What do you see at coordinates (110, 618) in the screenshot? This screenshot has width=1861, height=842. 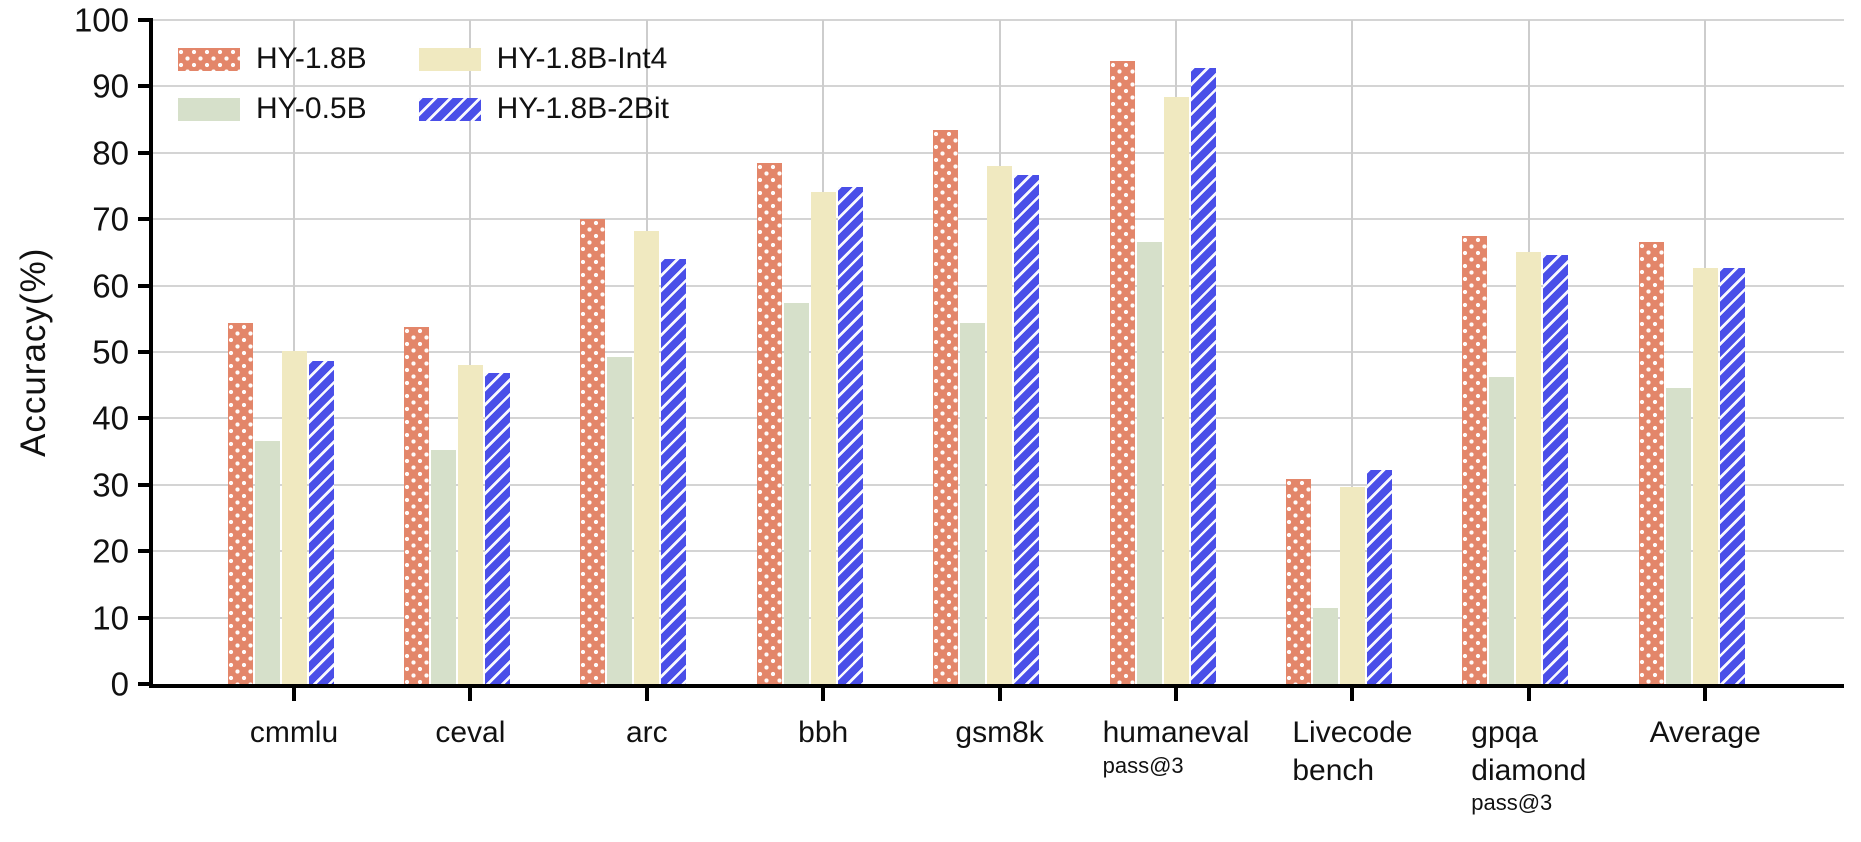 I see `y-tick-label: 10` at bounding box center [110, 618].